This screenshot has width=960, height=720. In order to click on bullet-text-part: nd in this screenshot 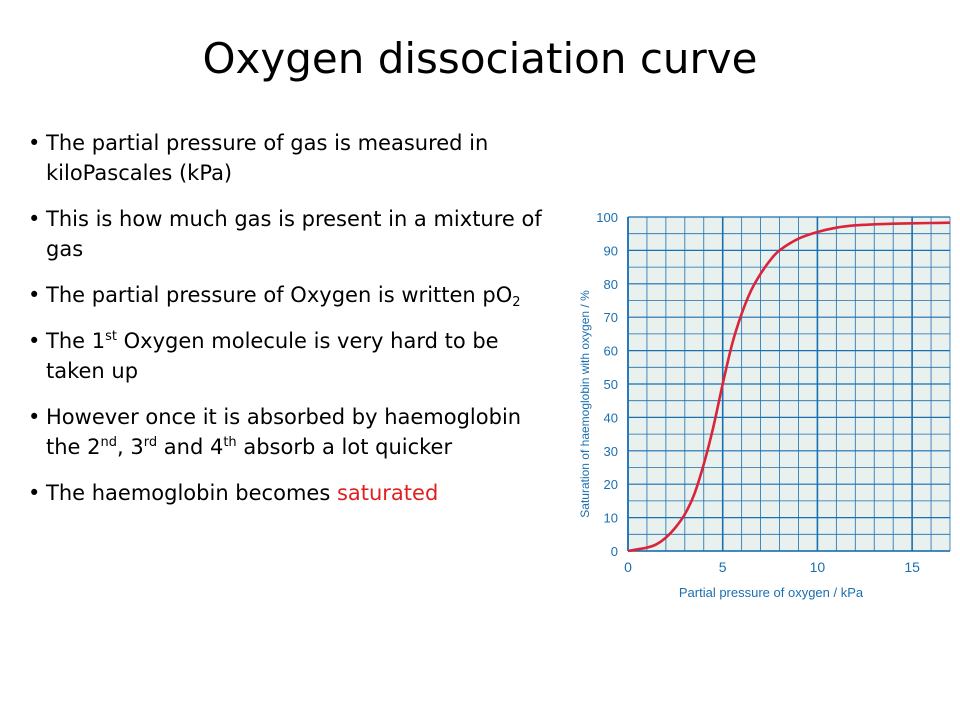, I will do `click(109, 442)`.